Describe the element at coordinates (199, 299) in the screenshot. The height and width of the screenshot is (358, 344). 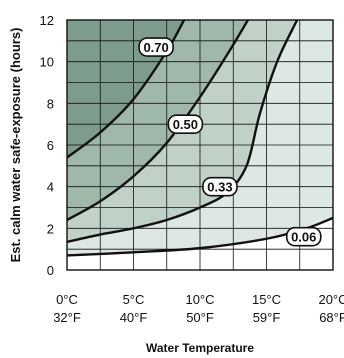
I see `x-tick-label-c: 10°C` at that location.